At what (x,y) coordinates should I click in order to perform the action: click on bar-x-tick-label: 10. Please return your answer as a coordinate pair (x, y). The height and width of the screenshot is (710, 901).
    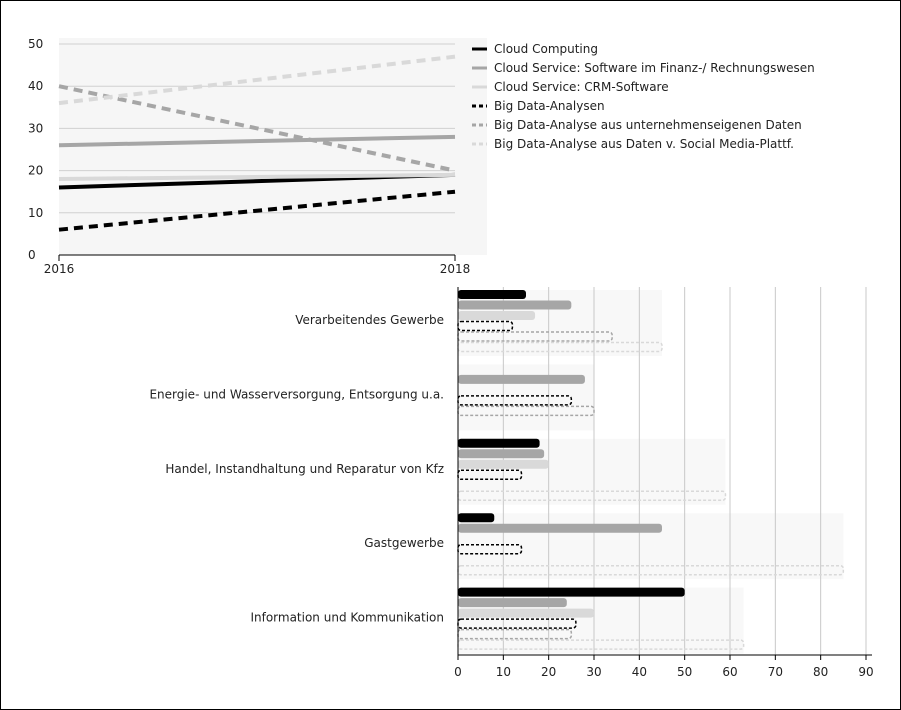
    Looking at the image, I should click on (503, 672).